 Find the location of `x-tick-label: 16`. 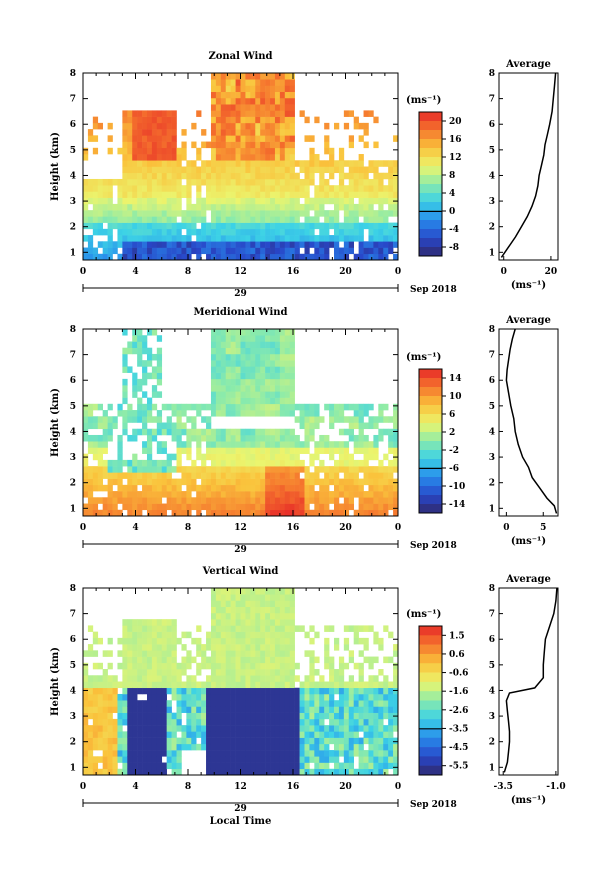

x-tick-label: 16 is located at coordinates (293, 272).